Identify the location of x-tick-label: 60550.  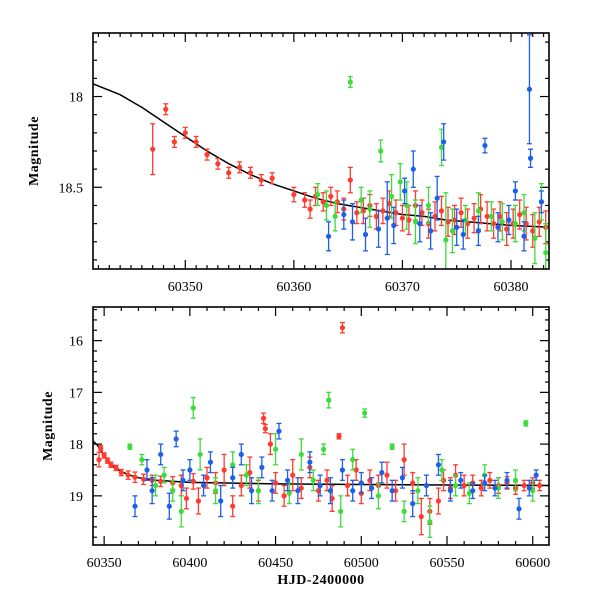
(447, 563).